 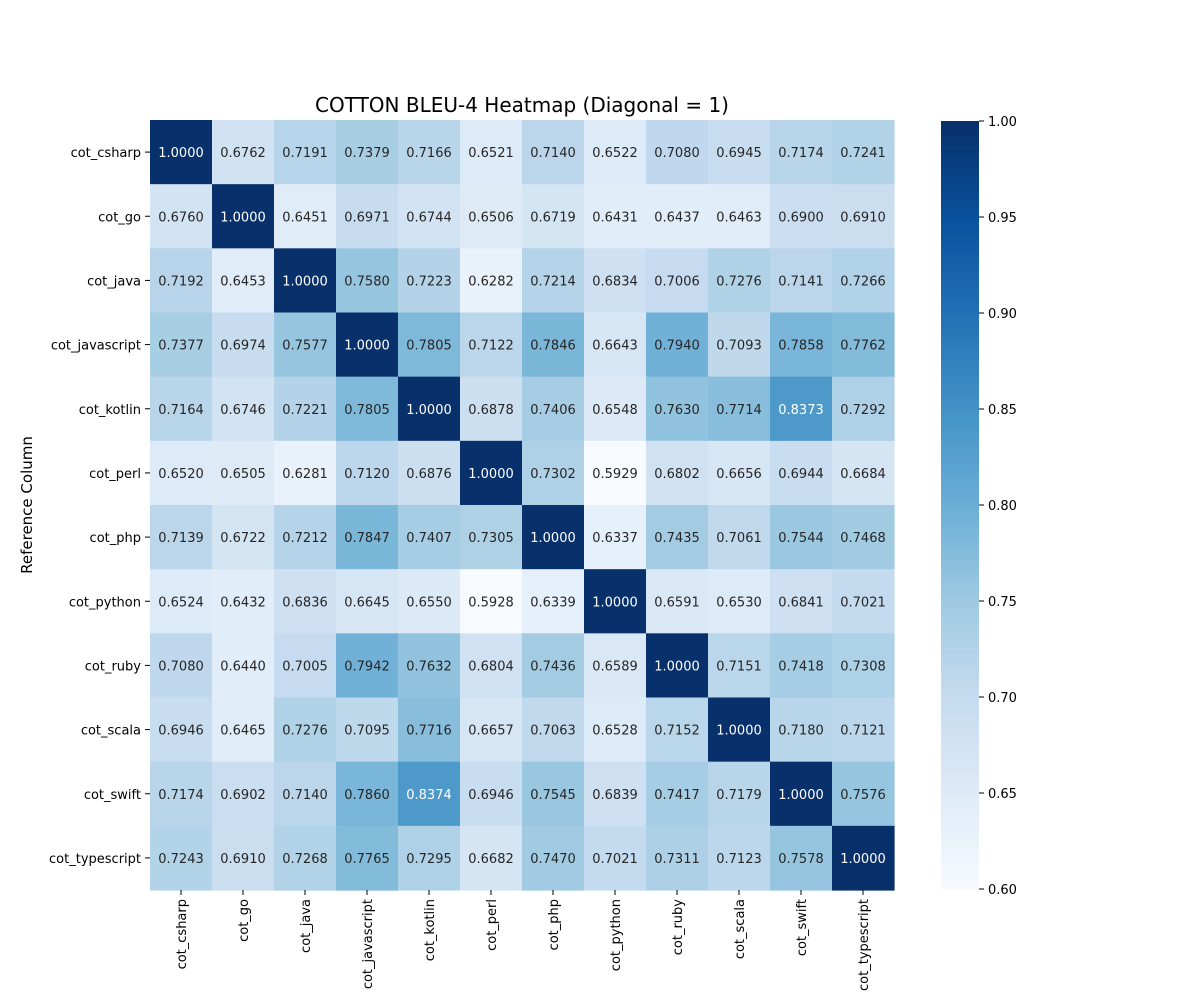 I want to click on cell-annotation: 0.7122, so click(x=491, y=346).